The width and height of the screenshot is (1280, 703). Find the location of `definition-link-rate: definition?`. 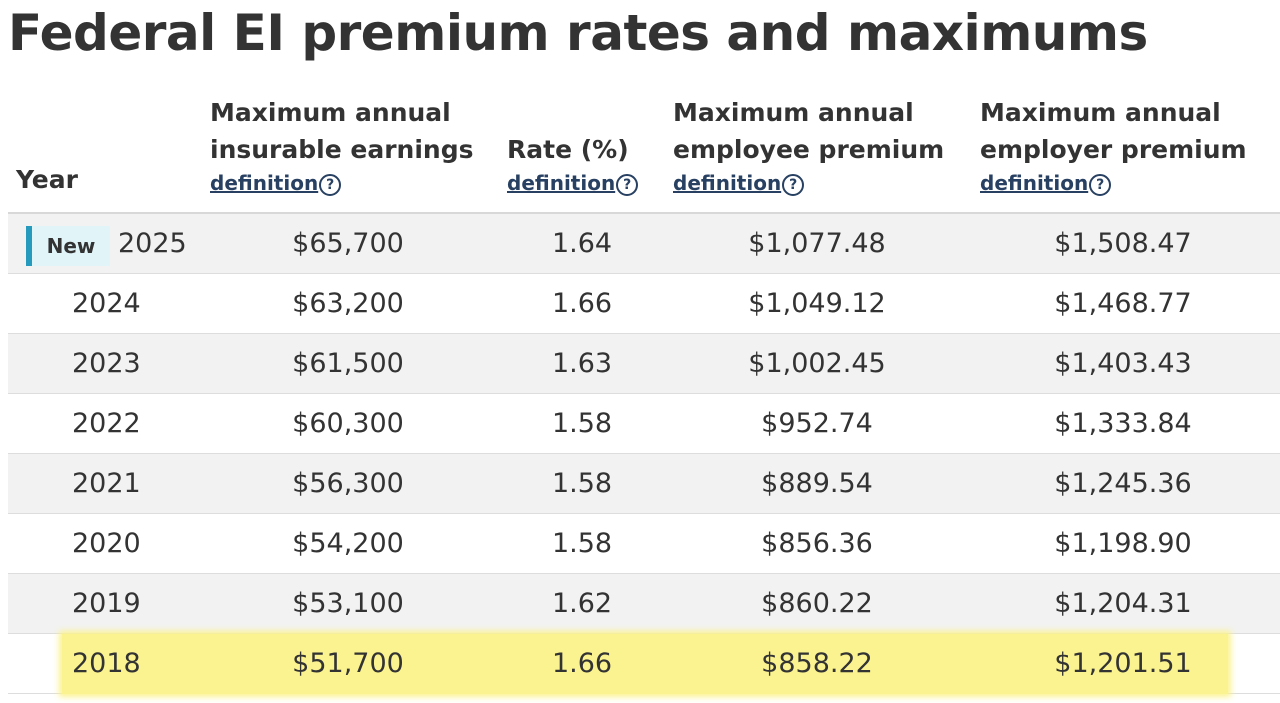

definition-link-rate: definition? is located at coordinates (573, 183).